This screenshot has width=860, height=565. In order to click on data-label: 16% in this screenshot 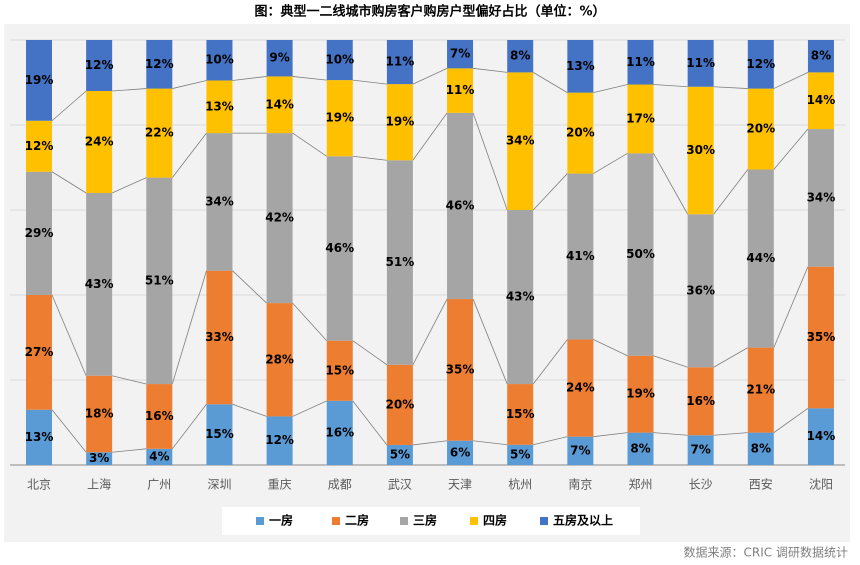, I will do `click(700, 401)`.